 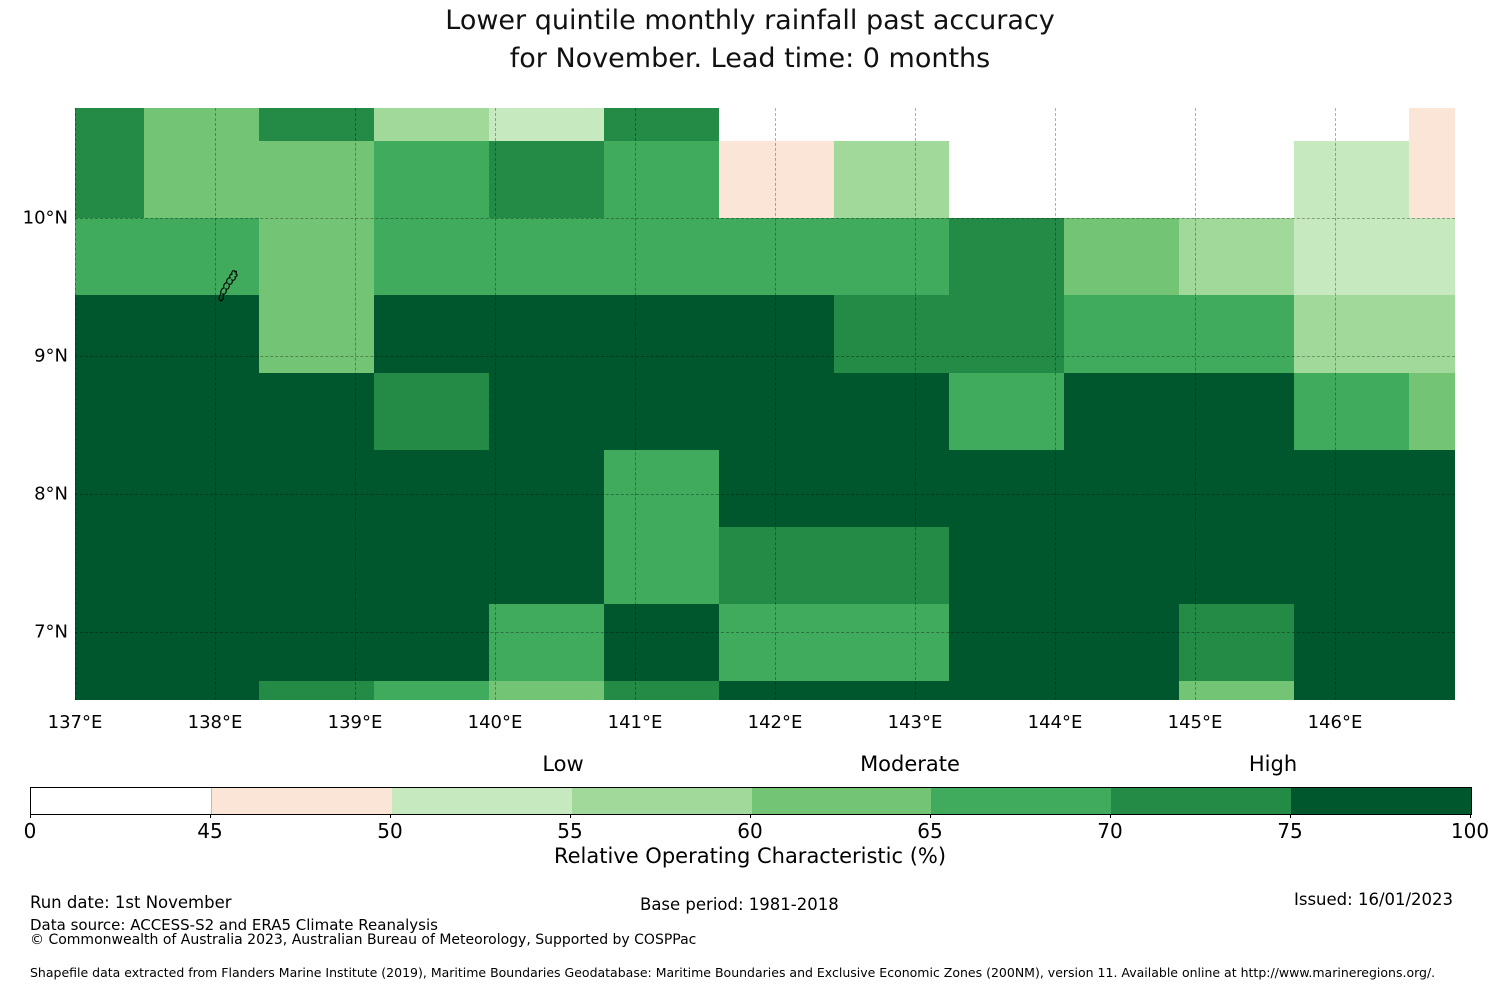 What do you see at coordinates (750, 856) in the screenshot?
I see `colorbar-axis-label: Relative Operating Characteristic (%)` at bounding box center [750, 856].